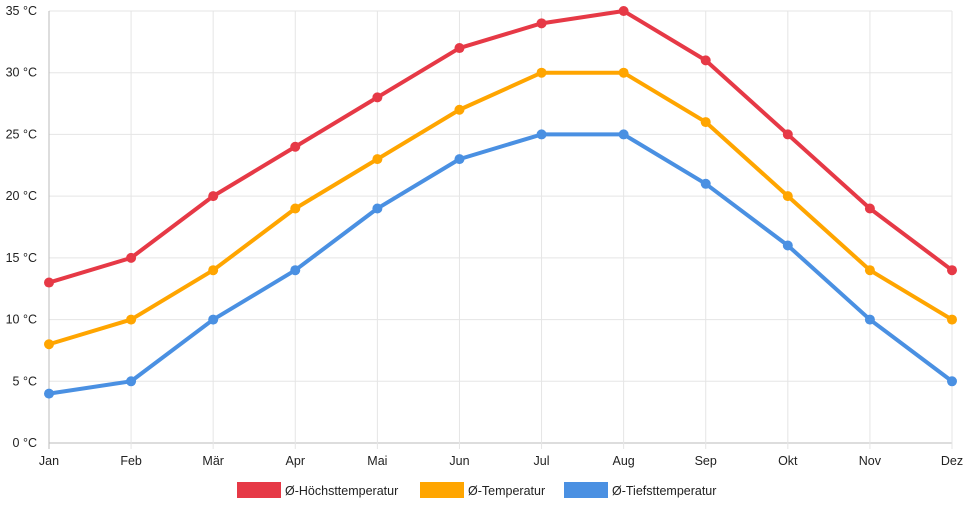  I want to click on y-tick-label: 5 °C, so click(25, 381).